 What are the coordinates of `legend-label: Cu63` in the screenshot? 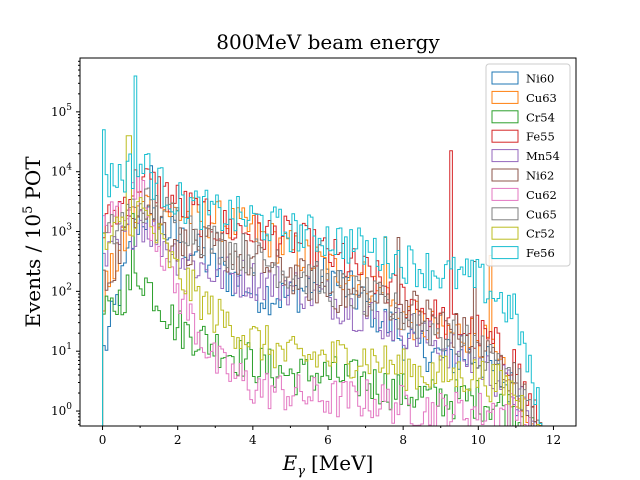 It's located at (541, 98).